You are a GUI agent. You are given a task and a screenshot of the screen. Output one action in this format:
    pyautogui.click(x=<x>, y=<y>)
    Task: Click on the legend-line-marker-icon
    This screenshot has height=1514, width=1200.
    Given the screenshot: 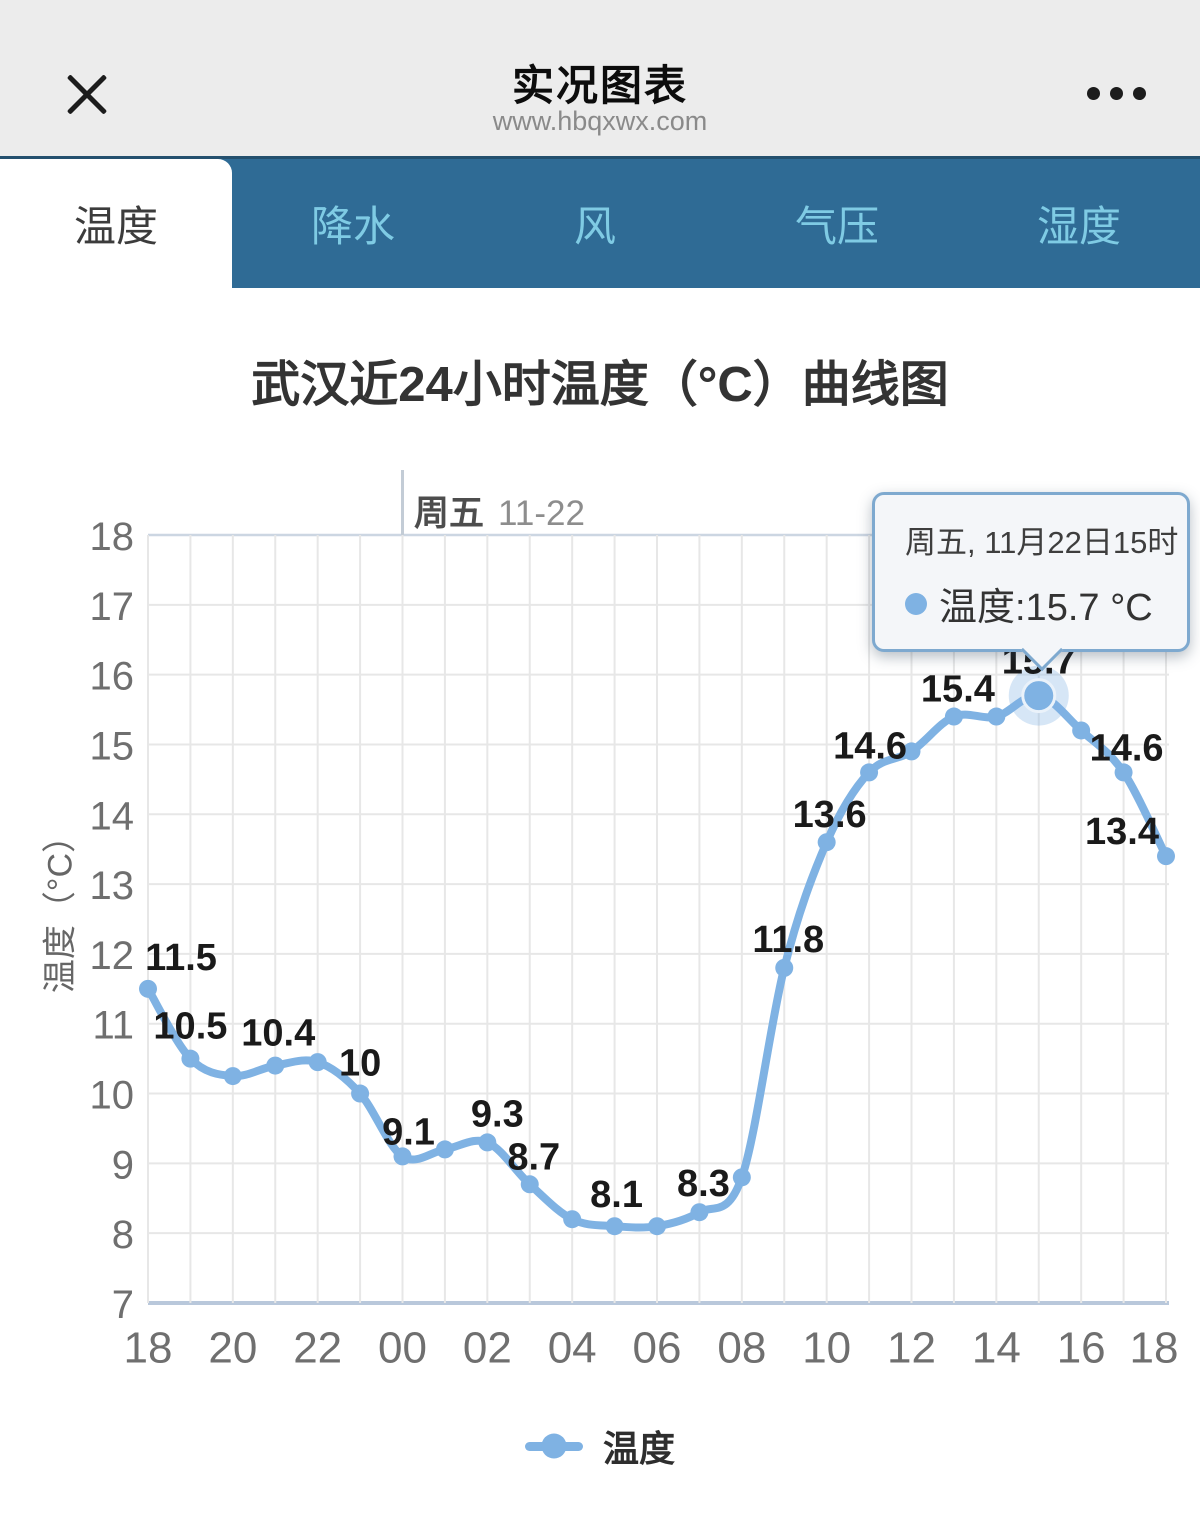 What is the action you would take?
    pyautogui.click(x=553, y=1446)
    